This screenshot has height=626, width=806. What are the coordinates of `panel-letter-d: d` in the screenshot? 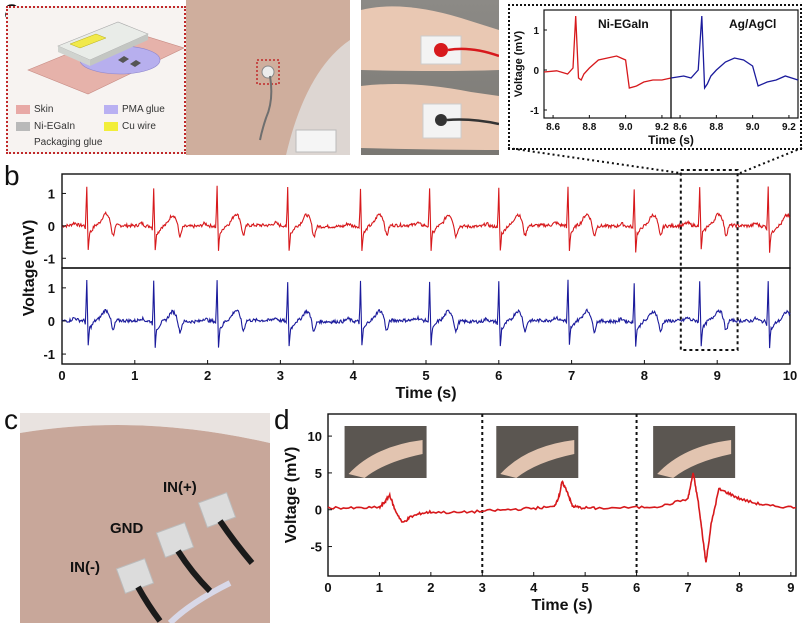 It's located at (282, 419).